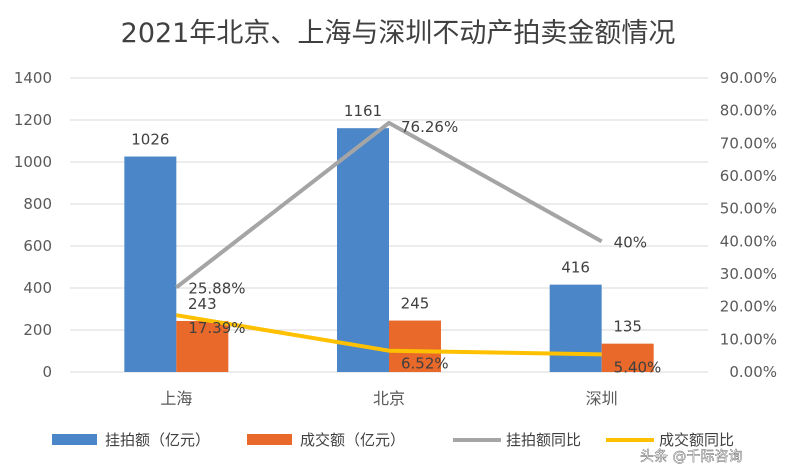  I want to click on legend-label: 成交额（亿元）, so click(352, 440).